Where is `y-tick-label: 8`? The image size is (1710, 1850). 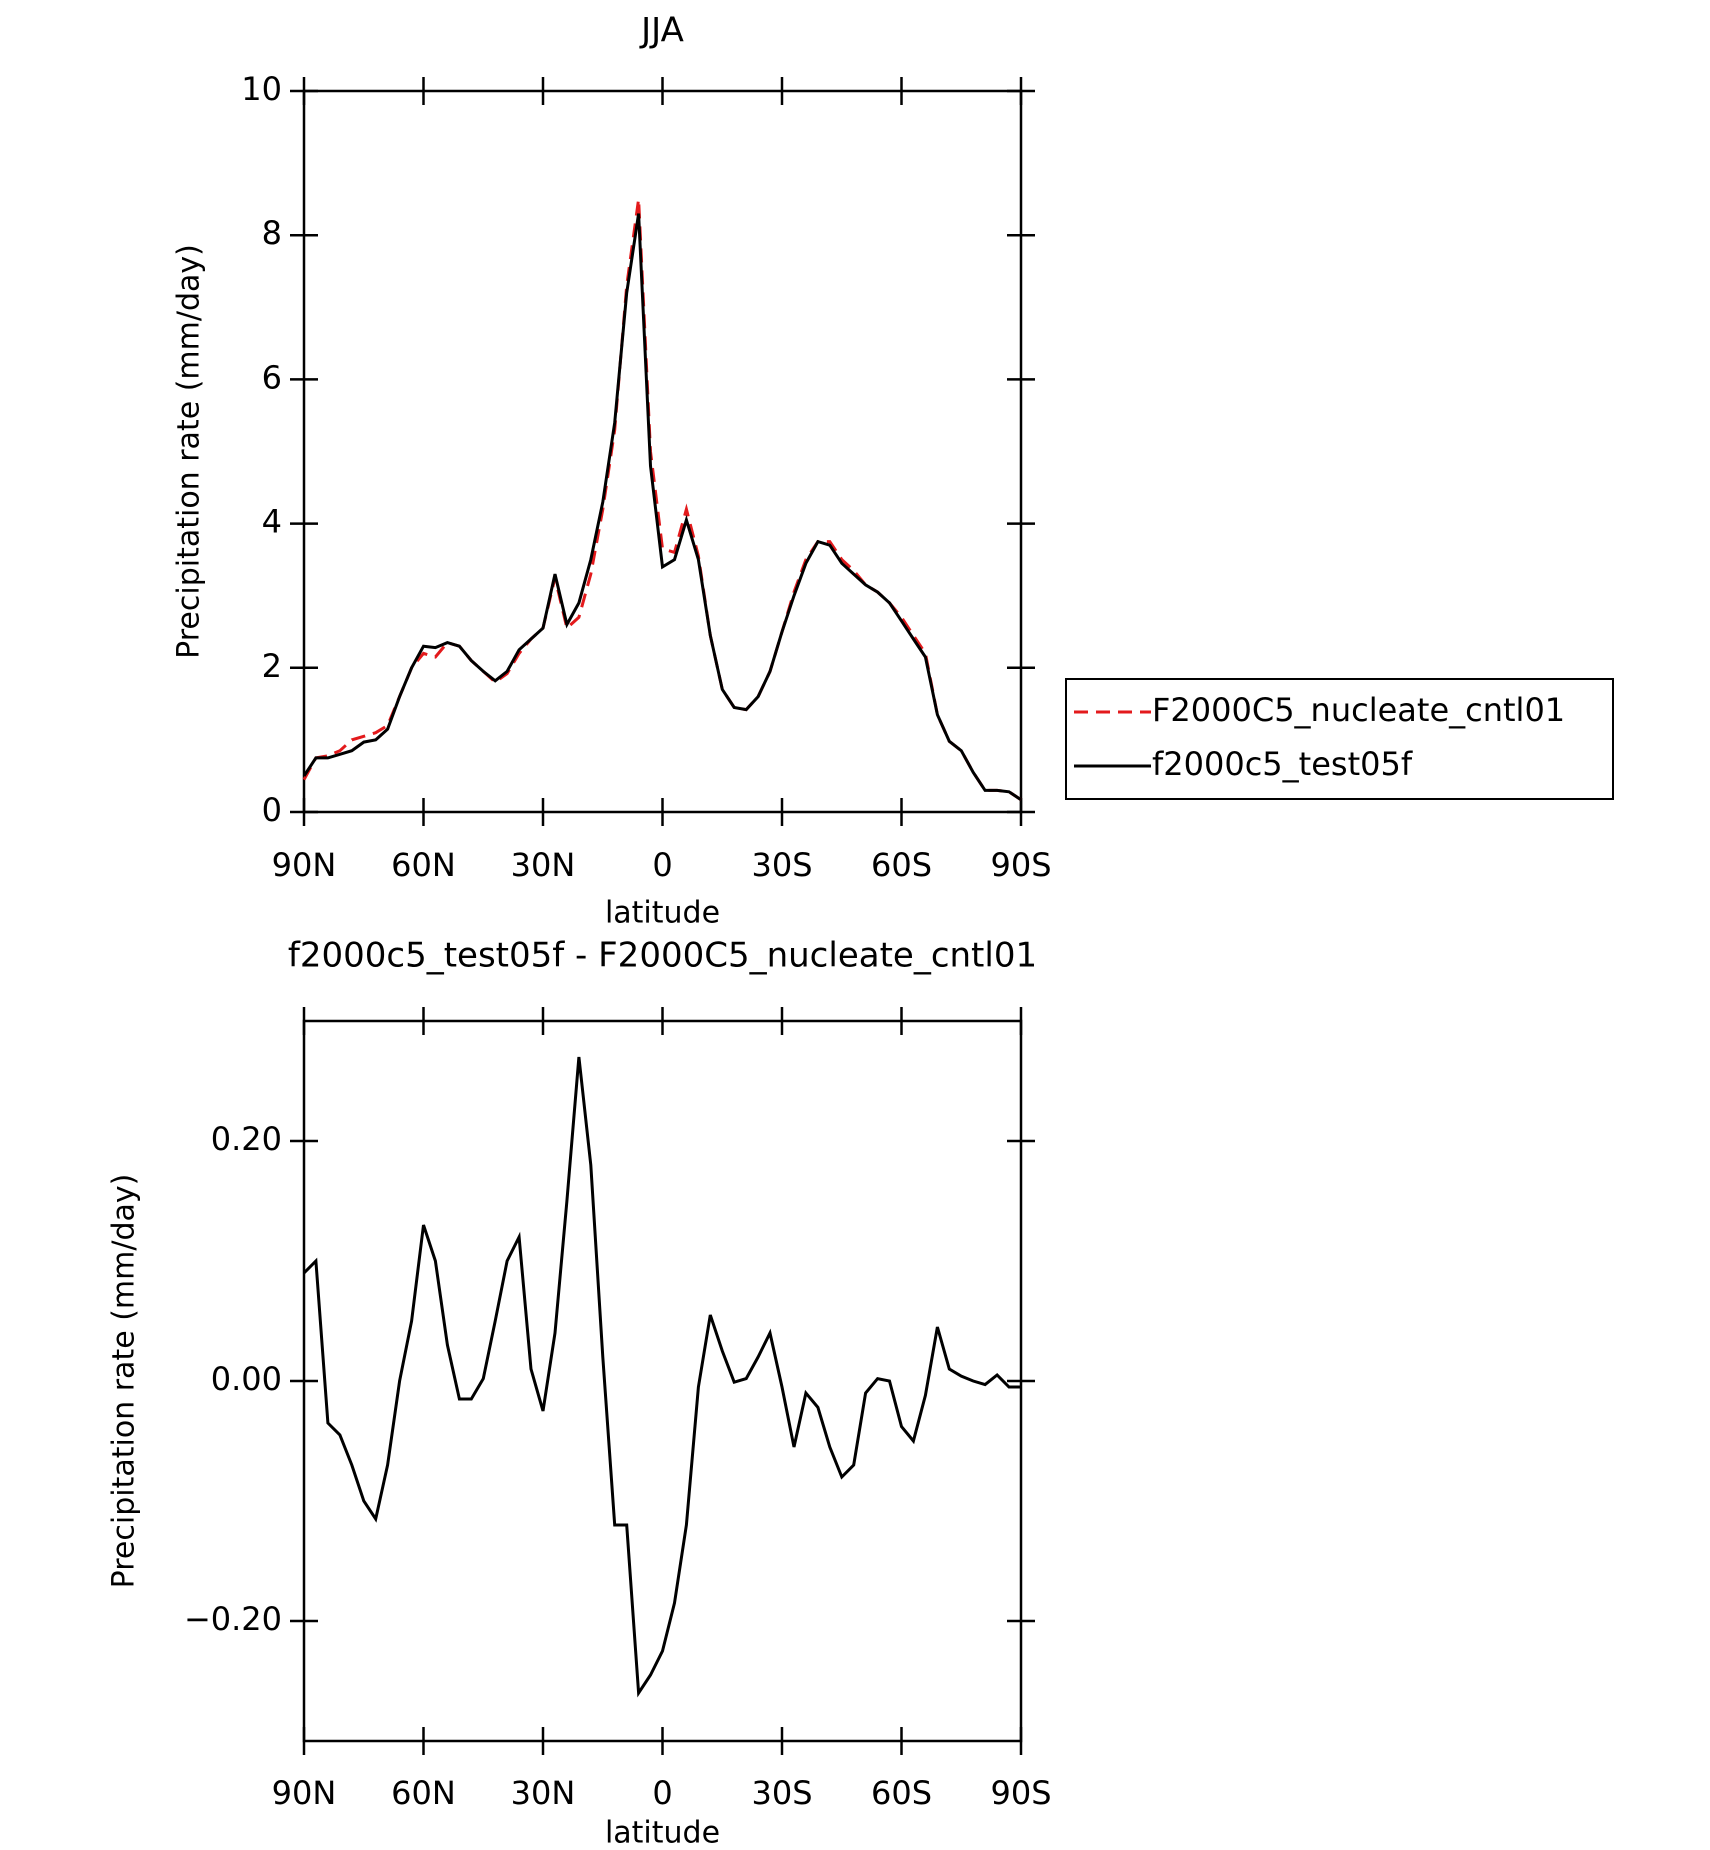
y-tick-label: 8 is located at coordinates (272, 233).